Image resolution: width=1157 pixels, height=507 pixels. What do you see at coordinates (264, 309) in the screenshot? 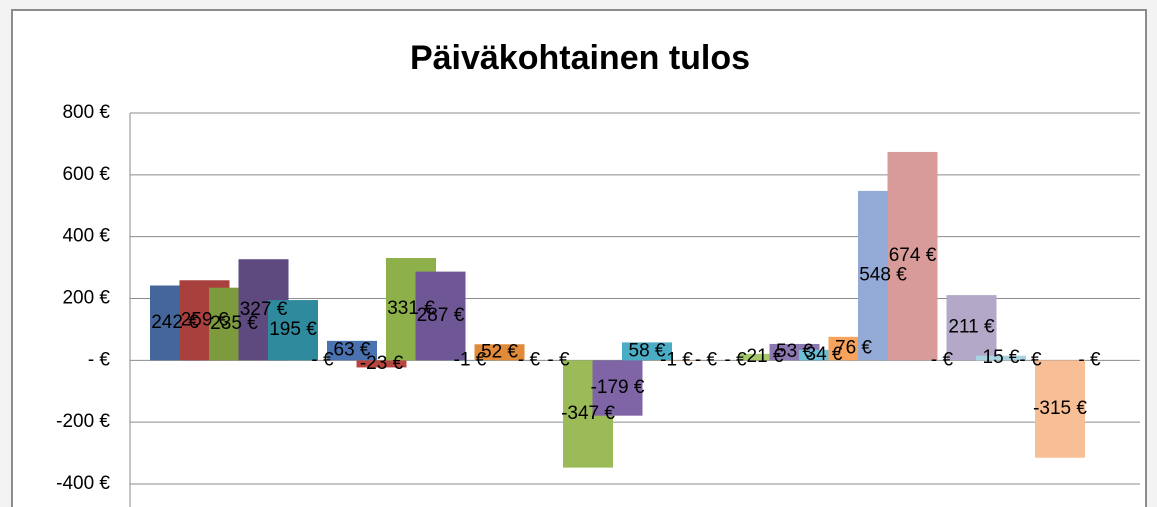
I see `data-label: 327 €` at bounding box center [264, 309].